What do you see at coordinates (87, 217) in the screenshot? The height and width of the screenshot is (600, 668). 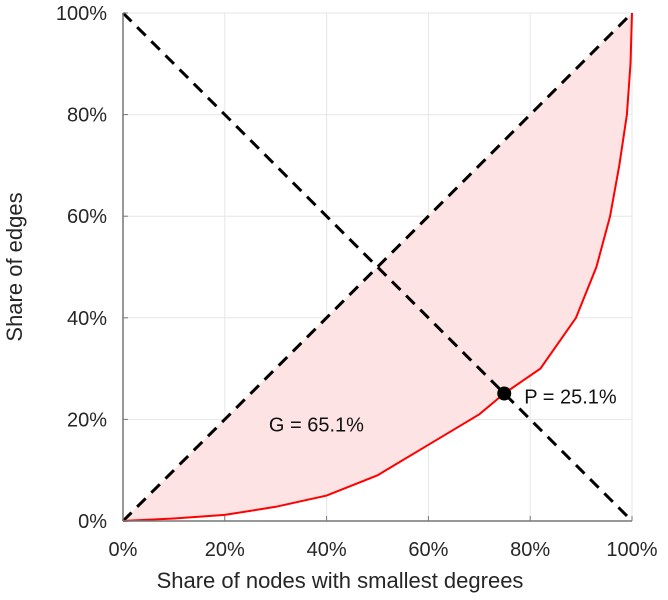 I see `y-tick-label: 60%` at bounding box center [87, 217].